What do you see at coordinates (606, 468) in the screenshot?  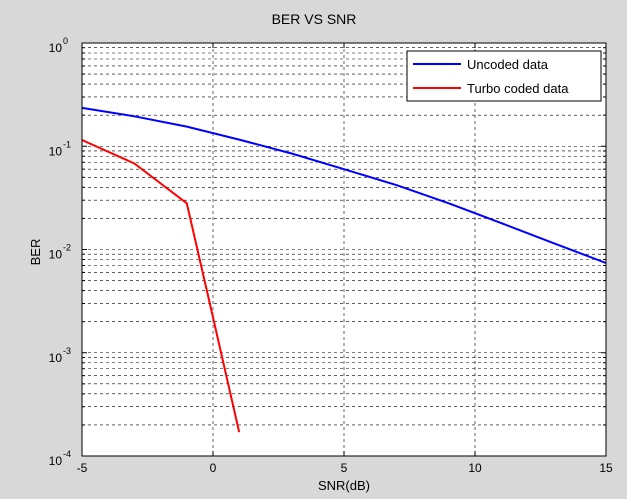 I see `x-tick-label: 15` at bounding box center [606, 468].